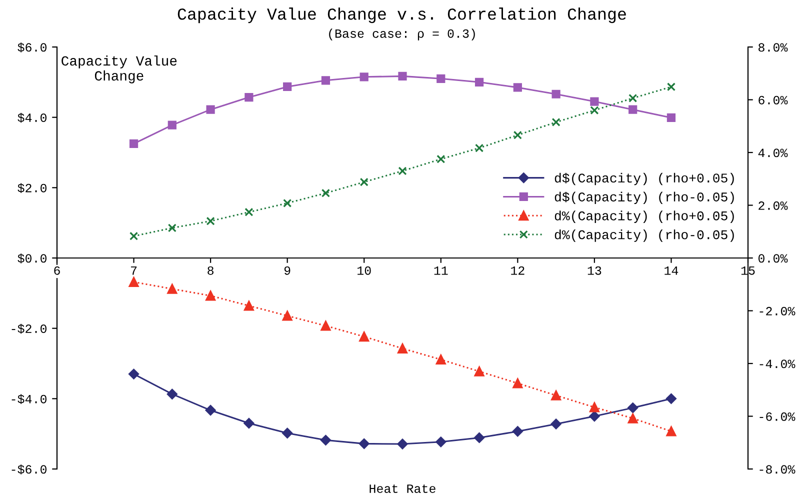  I want to click on y-tick-label: $0.0, so click(32, 259).